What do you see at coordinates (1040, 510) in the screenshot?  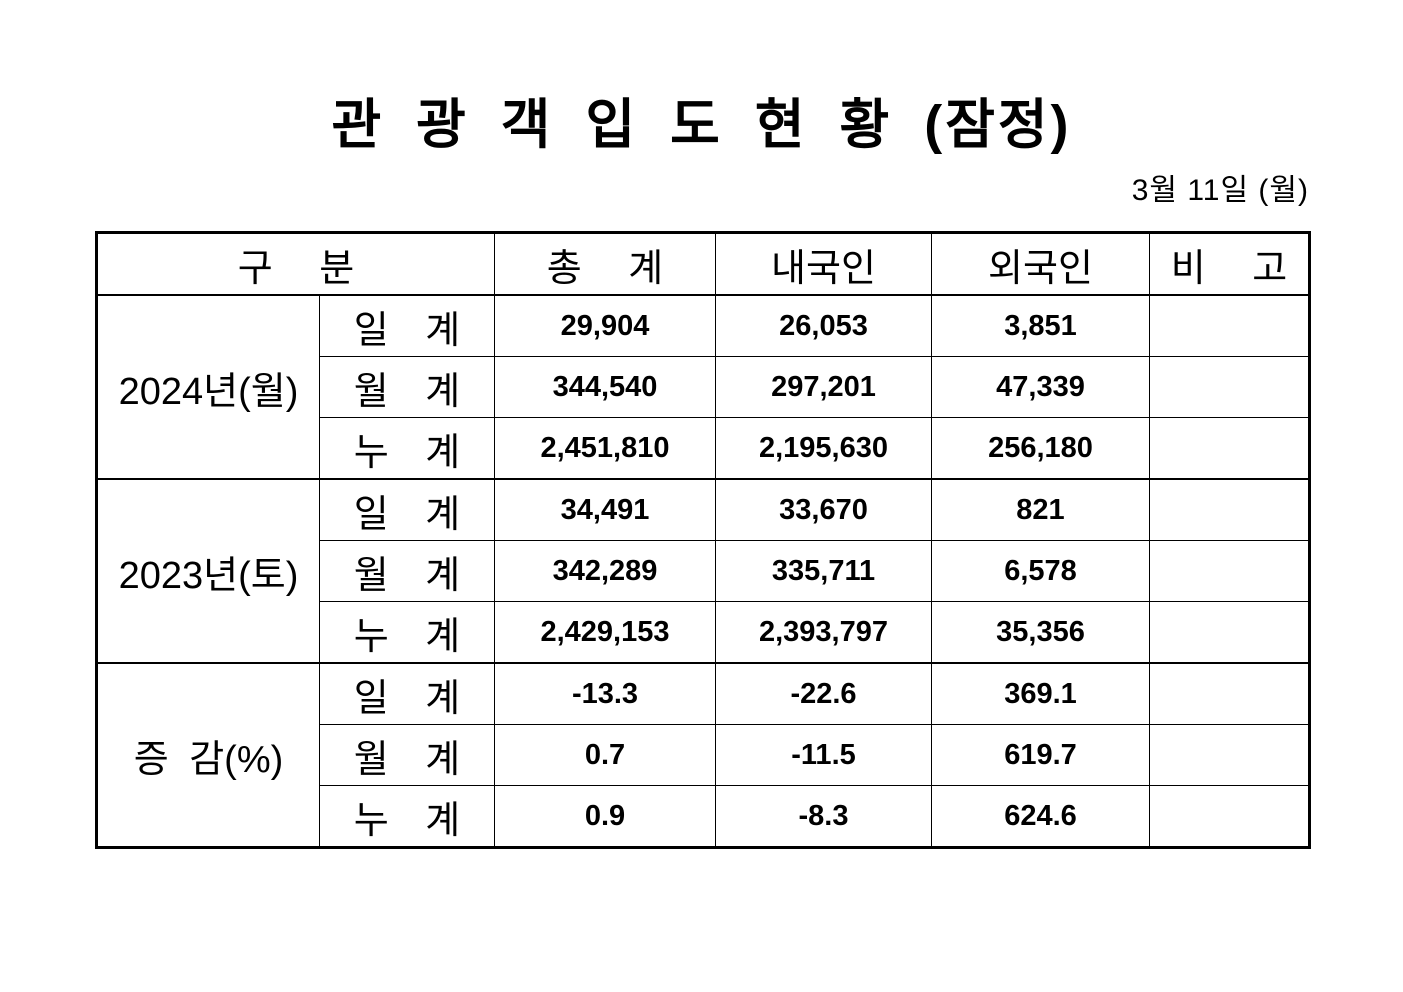 I see `foreign-cell: 821` at bounding box center [1040, 510].